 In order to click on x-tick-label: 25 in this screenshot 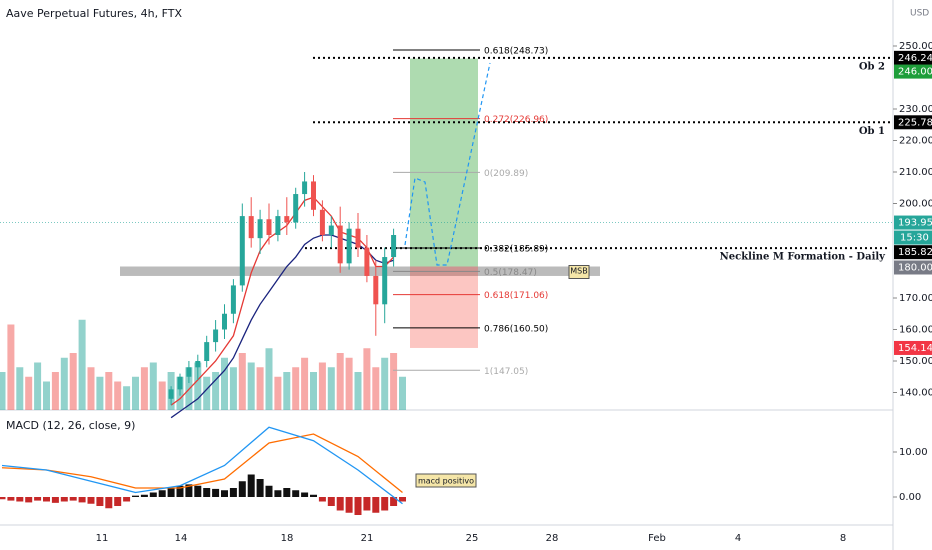, I will do `click(472, 538)`.